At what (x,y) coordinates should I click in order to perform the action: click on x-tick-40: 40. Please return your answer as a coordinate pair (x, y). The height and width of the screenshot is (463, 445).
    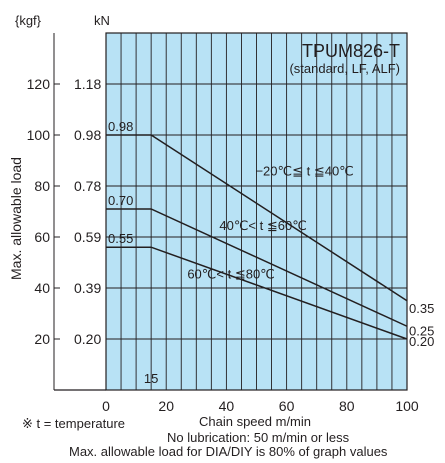
    Looking at the image, I should click on (227, 406).